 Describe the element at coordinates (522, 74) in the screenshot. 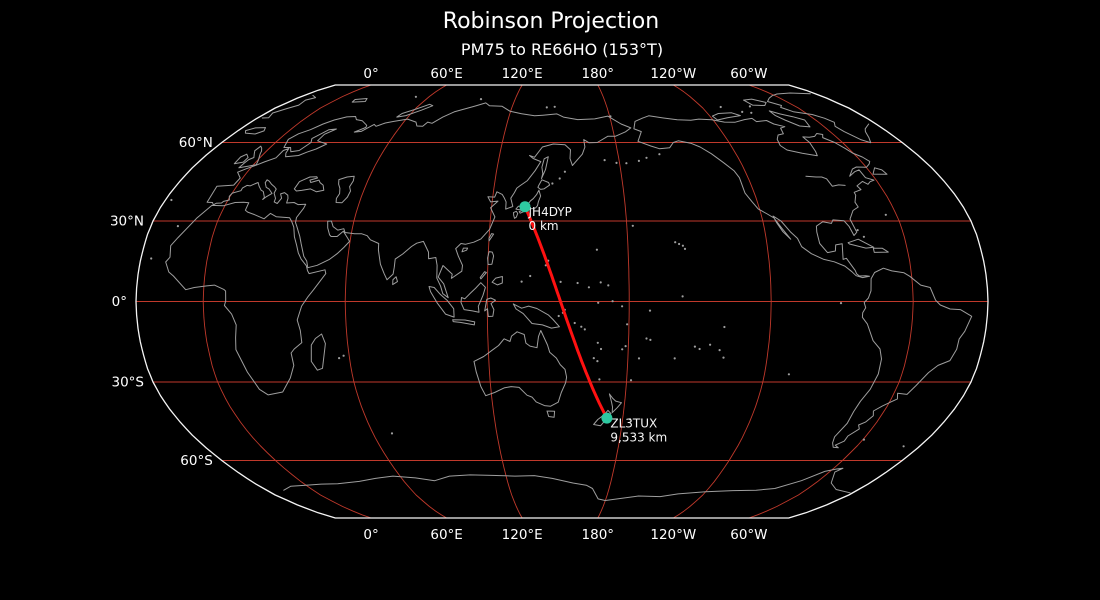

I see `lon-label-top: 120°E` at that location.